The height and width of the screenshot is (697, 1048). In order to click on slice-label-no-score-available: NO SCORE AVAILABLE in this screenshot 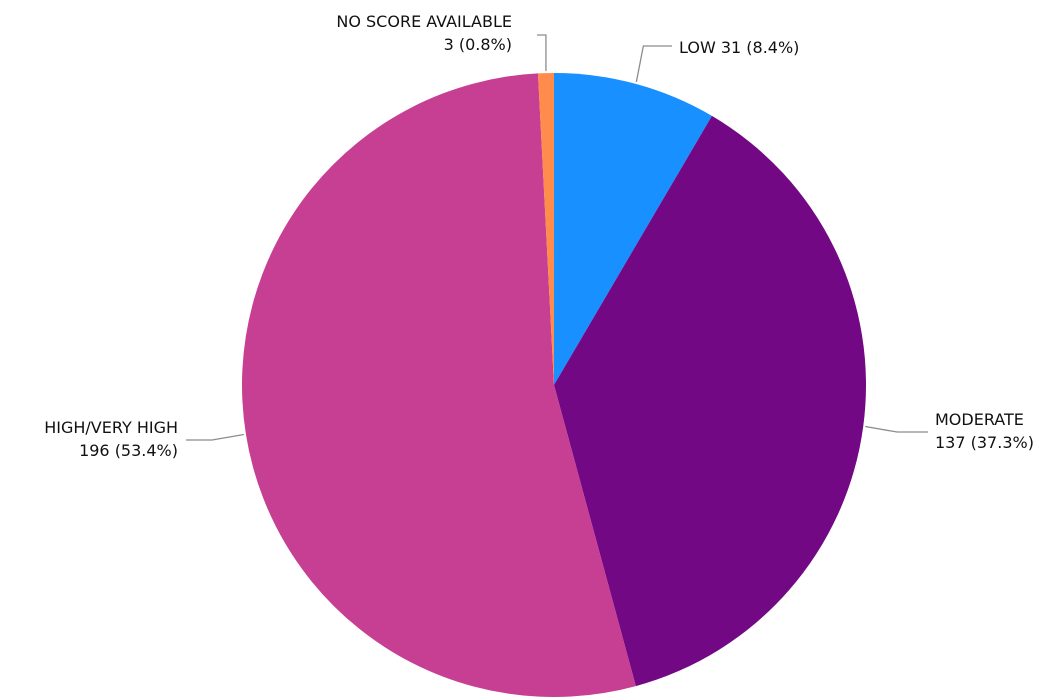, I will do `click(424, 21)`.